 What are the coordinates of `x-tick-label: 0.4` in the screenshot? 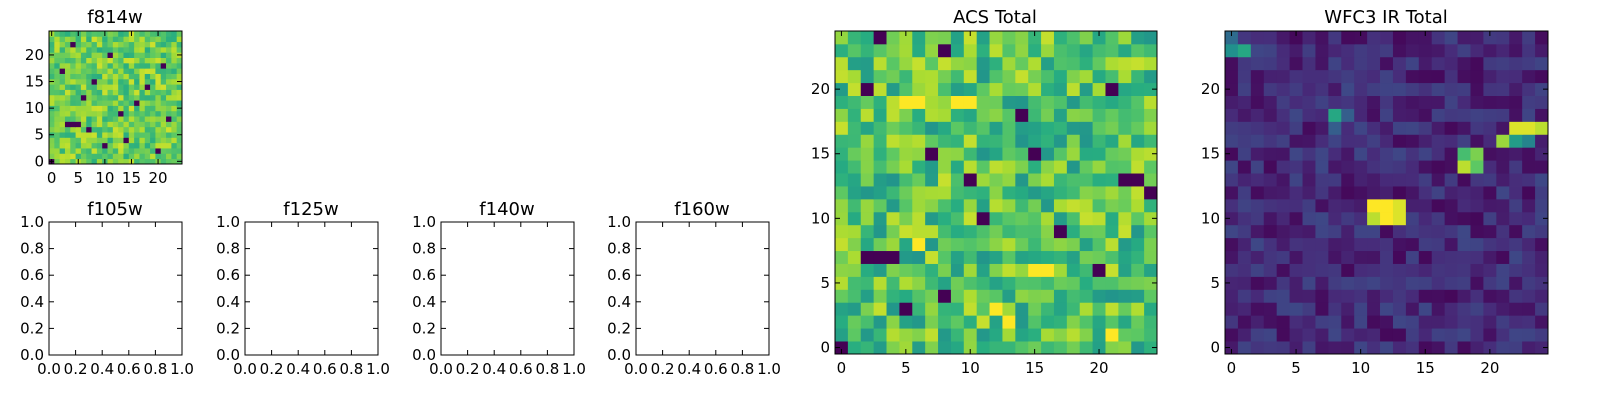 It's located at (298, 369).